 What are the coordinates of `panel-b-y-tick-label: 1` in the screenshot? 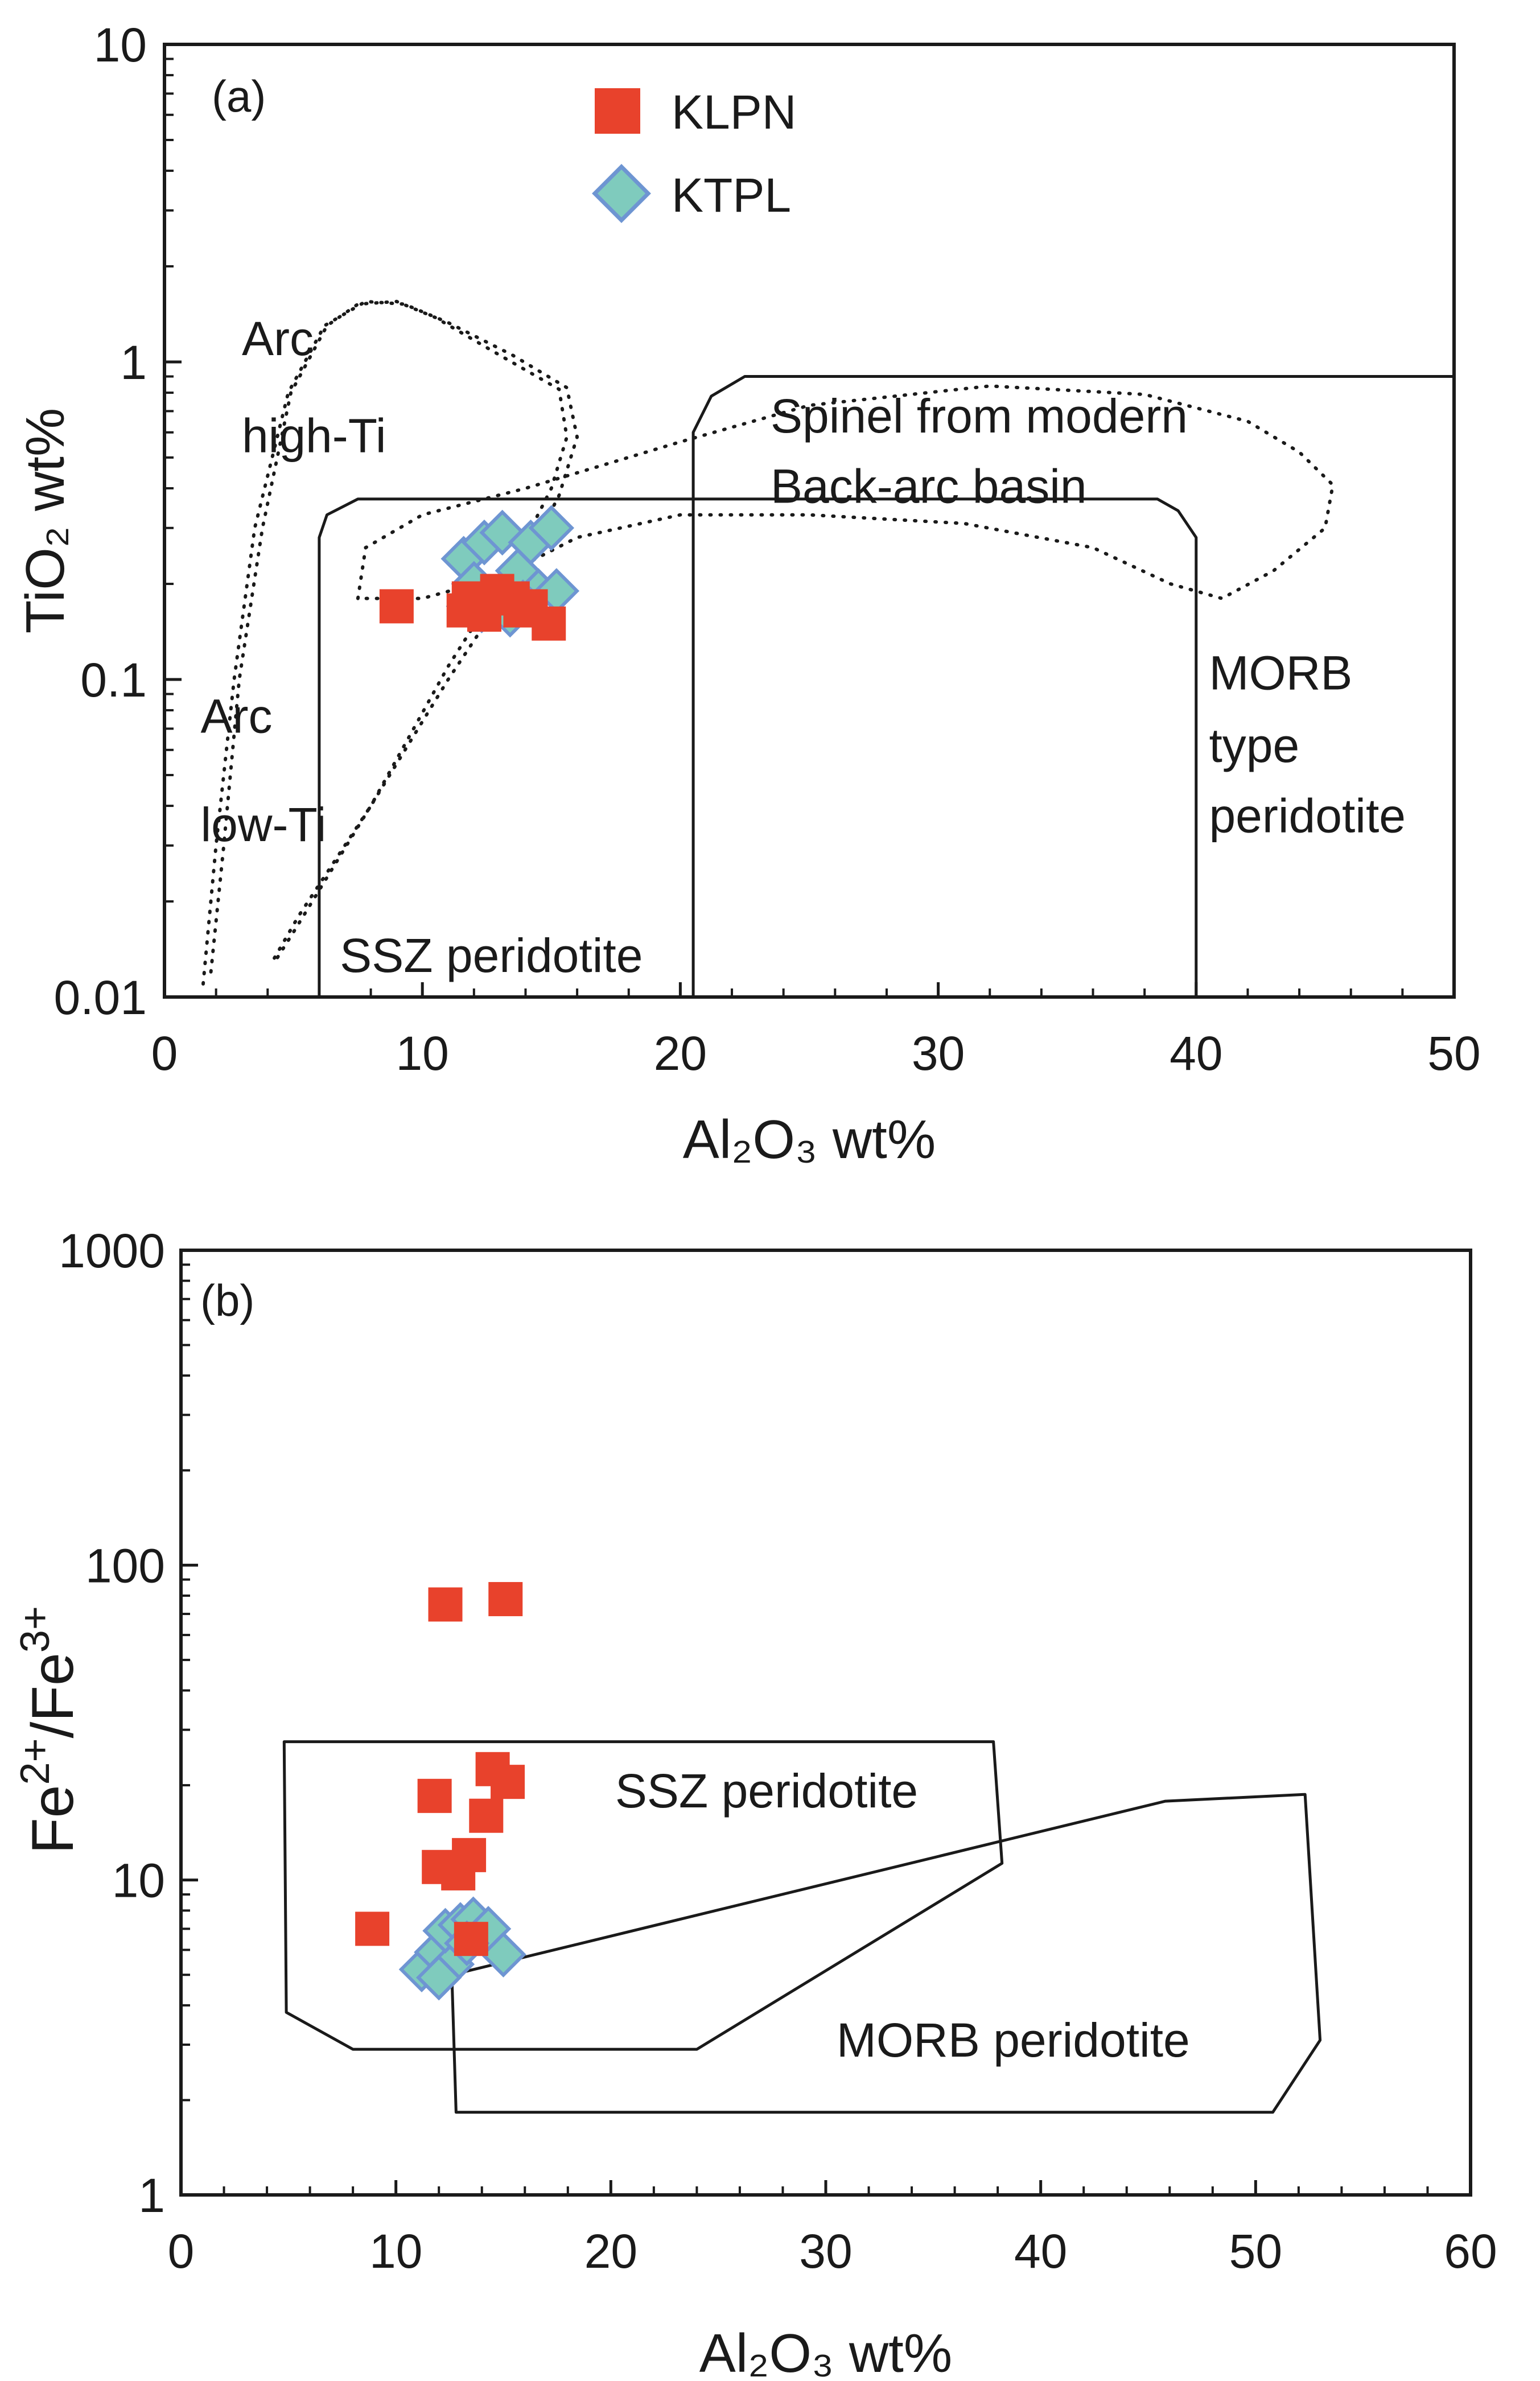 It's located at (151, 2195).